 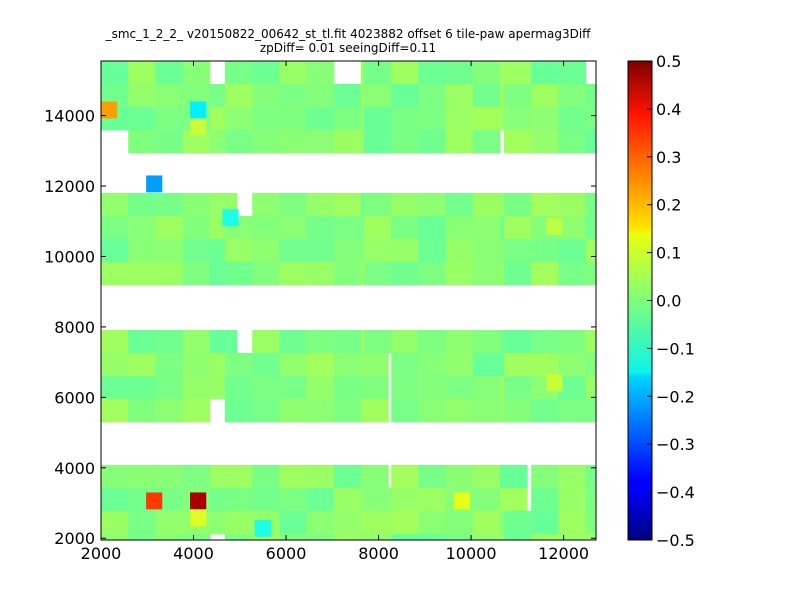 I want to click on colorbar-tick-label: 0.2, so click(x=668, y=205).